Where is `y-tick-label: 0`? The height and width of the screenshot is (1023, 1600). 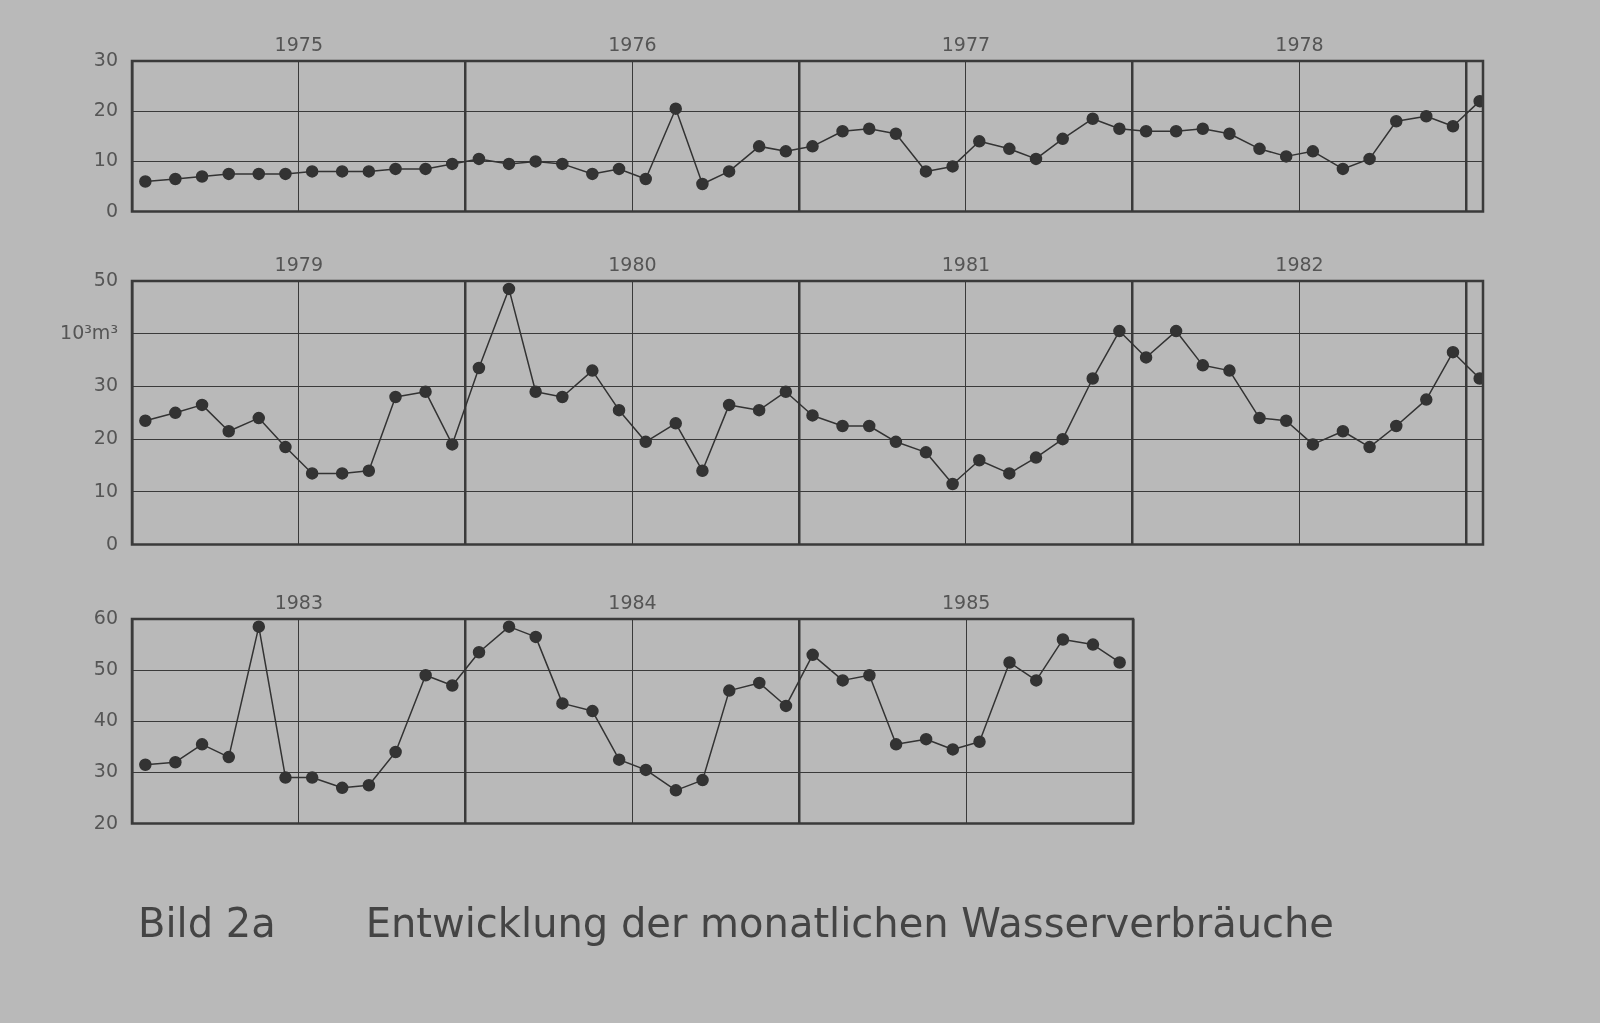 y-tick-label: 0 is located at coordinates (111, 542).